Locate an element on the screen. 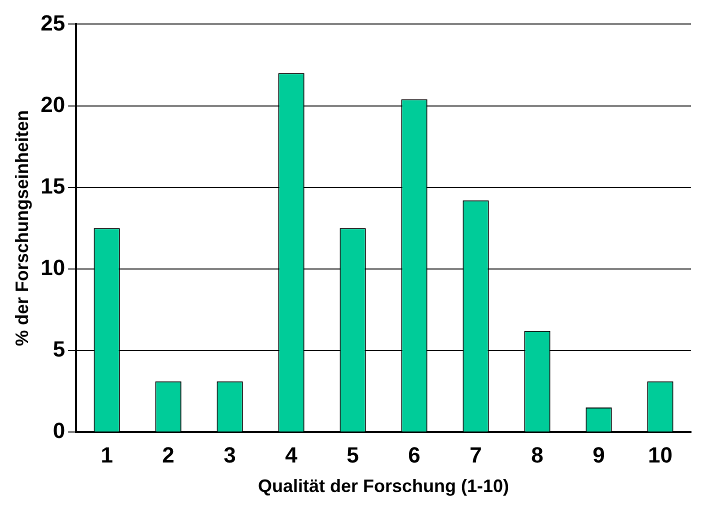 This screenshot has width=709, height=510. y-tick-label: 0 is located at coordinates (59, 431).